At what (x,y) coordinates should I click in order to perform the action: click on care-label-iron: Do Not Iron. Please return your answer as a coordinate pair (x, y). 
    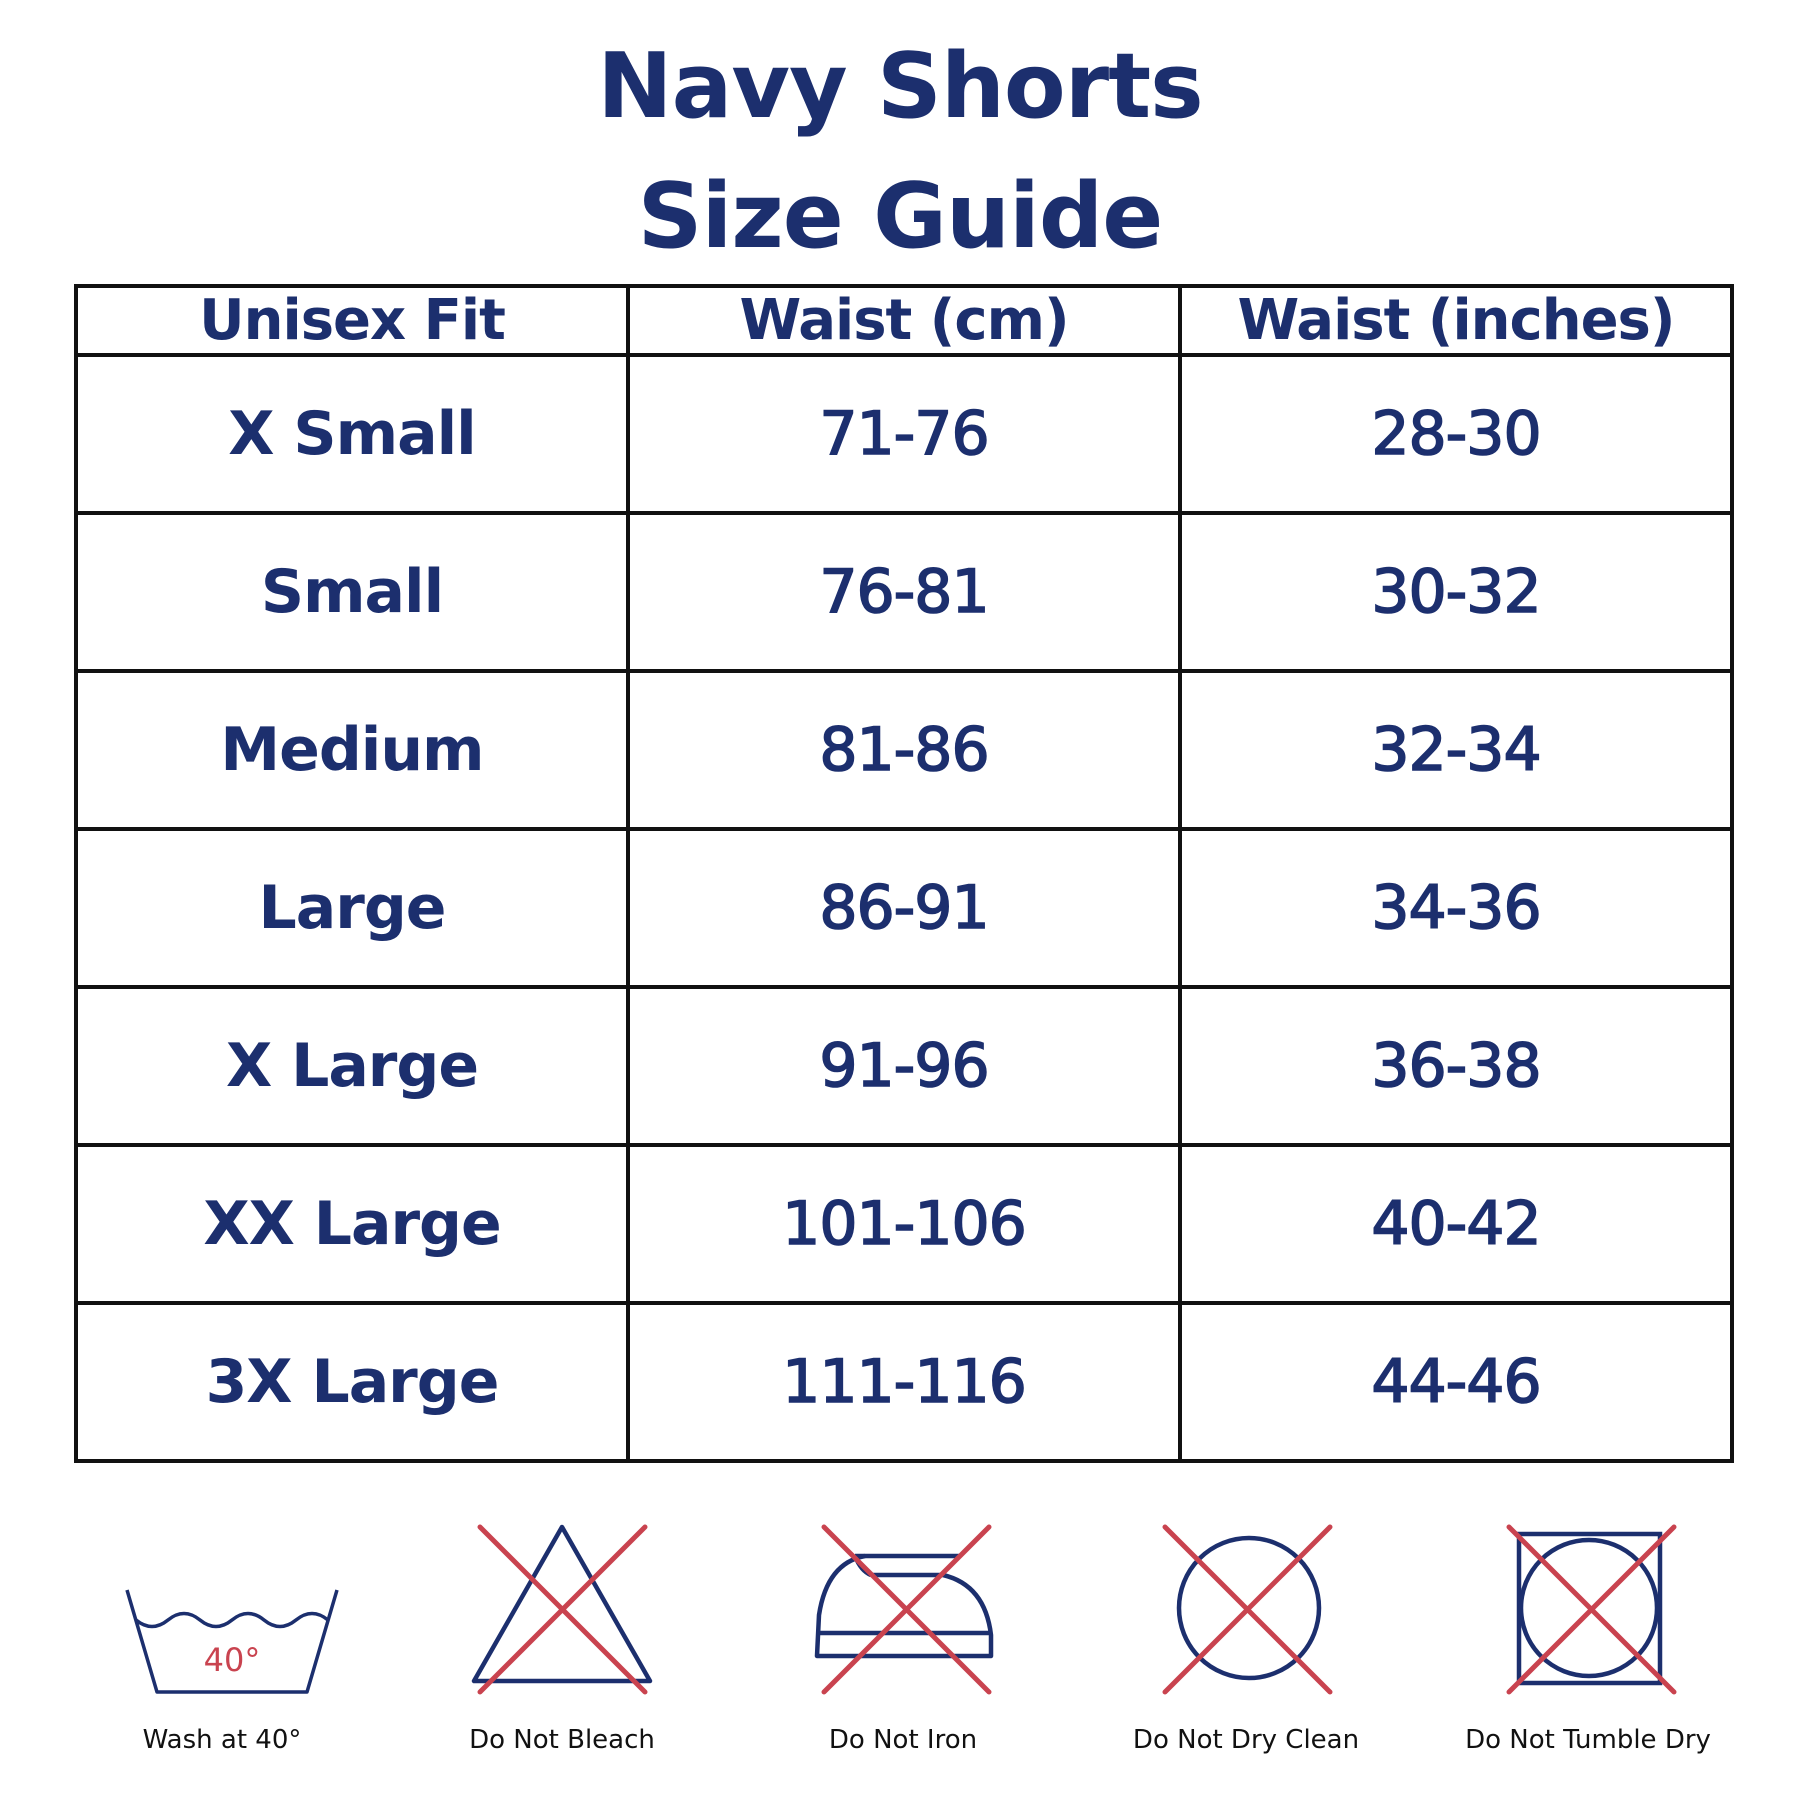
    Looking at the image, I should click on (903, 1740).